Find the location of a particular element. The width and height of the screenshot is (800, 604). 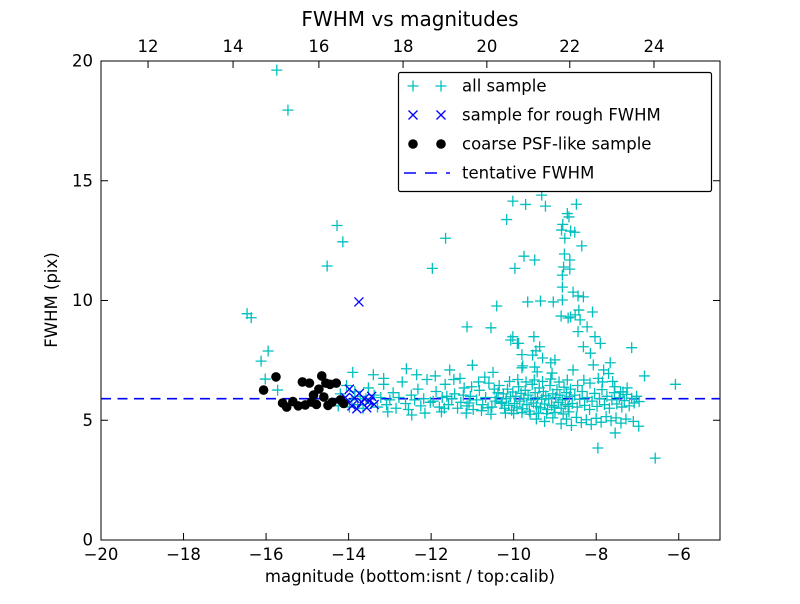

x-tick-label: −6 is located at coordinates (679, 554).